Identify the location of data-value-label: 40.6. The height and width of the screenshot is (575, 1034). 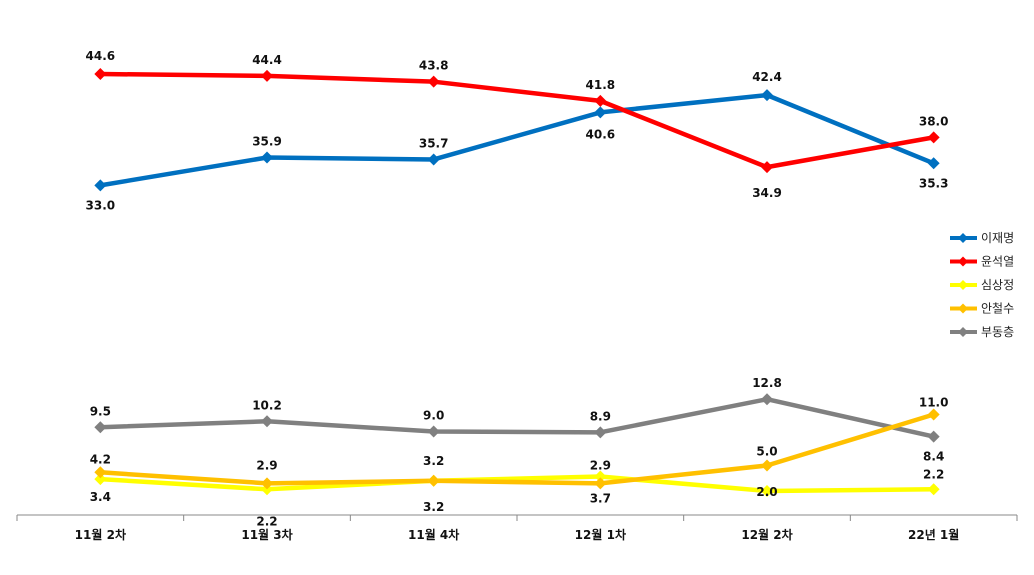
(601, 134).